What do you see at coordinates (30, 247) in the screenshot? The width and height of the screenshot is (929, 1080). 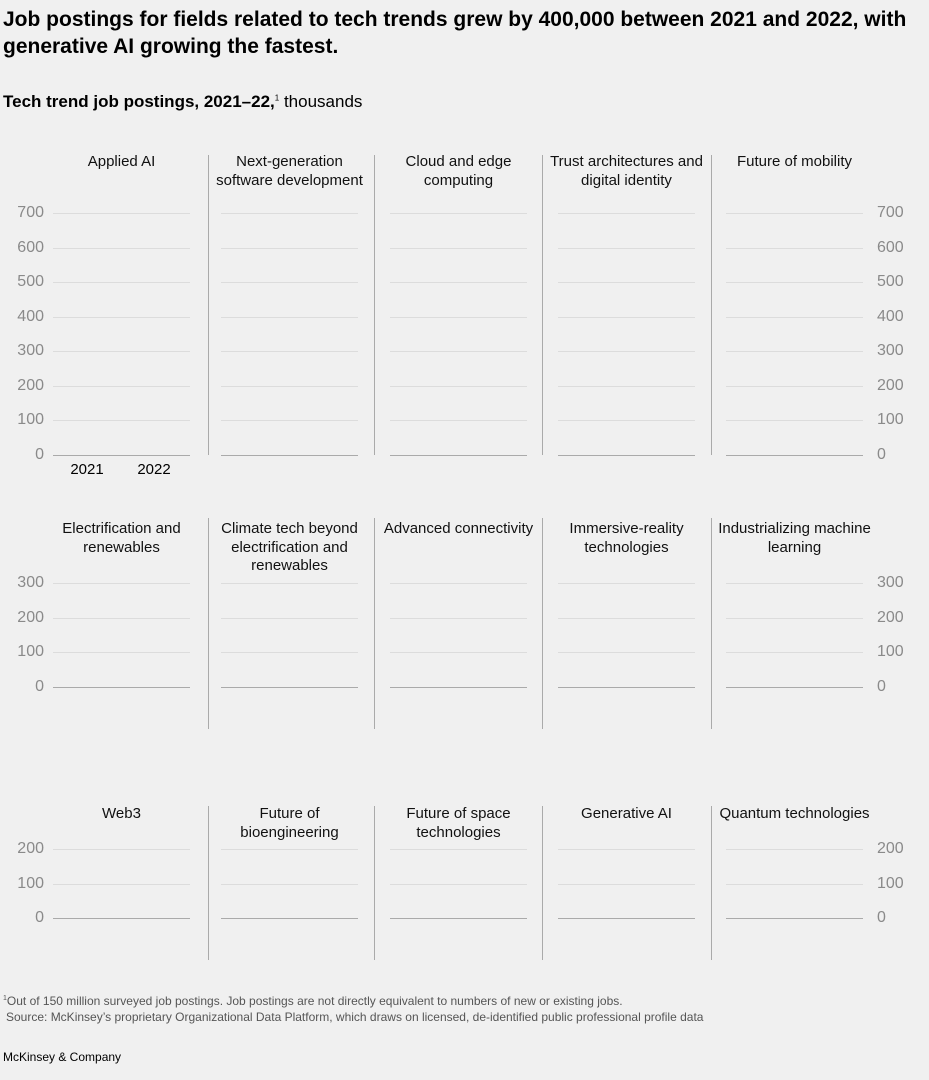 I see `y-tick-label-left: 600` at bounding box center [30, 247].